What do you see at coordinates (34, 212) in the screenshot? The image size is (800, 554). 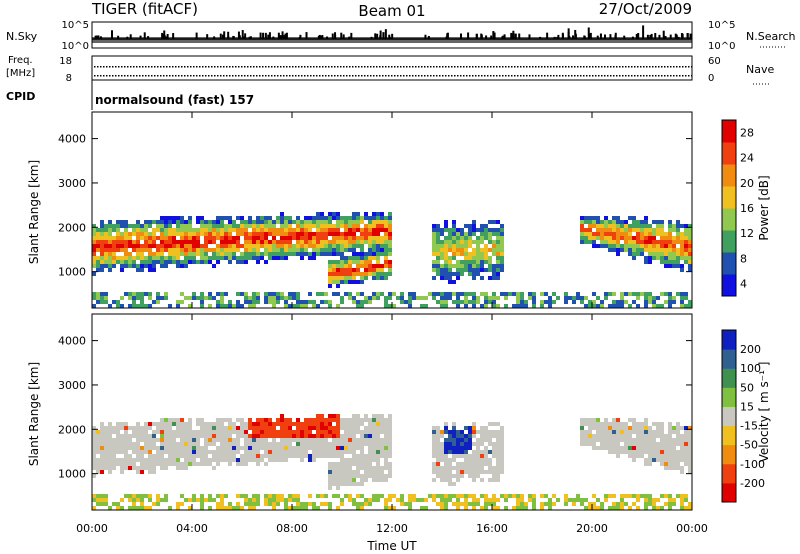 I see `power-ylabel: Slant Range [km]` at bounding box center [34, 212].